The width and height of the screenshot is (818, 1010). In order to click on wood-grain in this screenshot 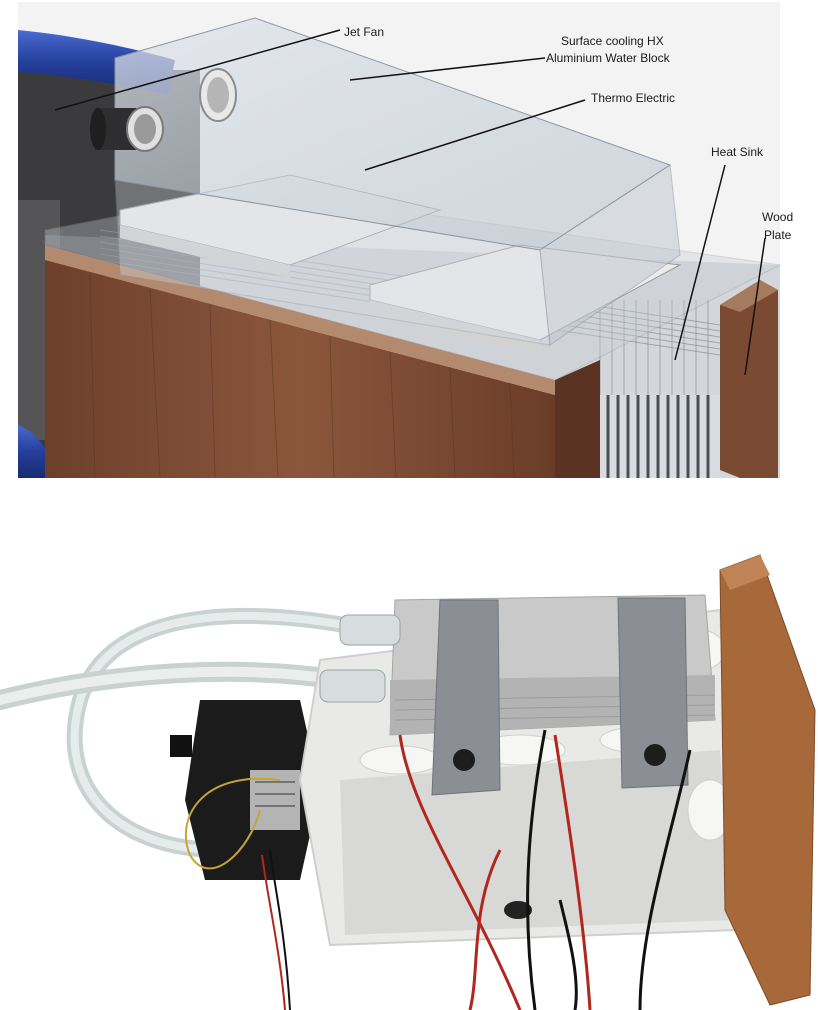, I will do `click(302, 376)`.